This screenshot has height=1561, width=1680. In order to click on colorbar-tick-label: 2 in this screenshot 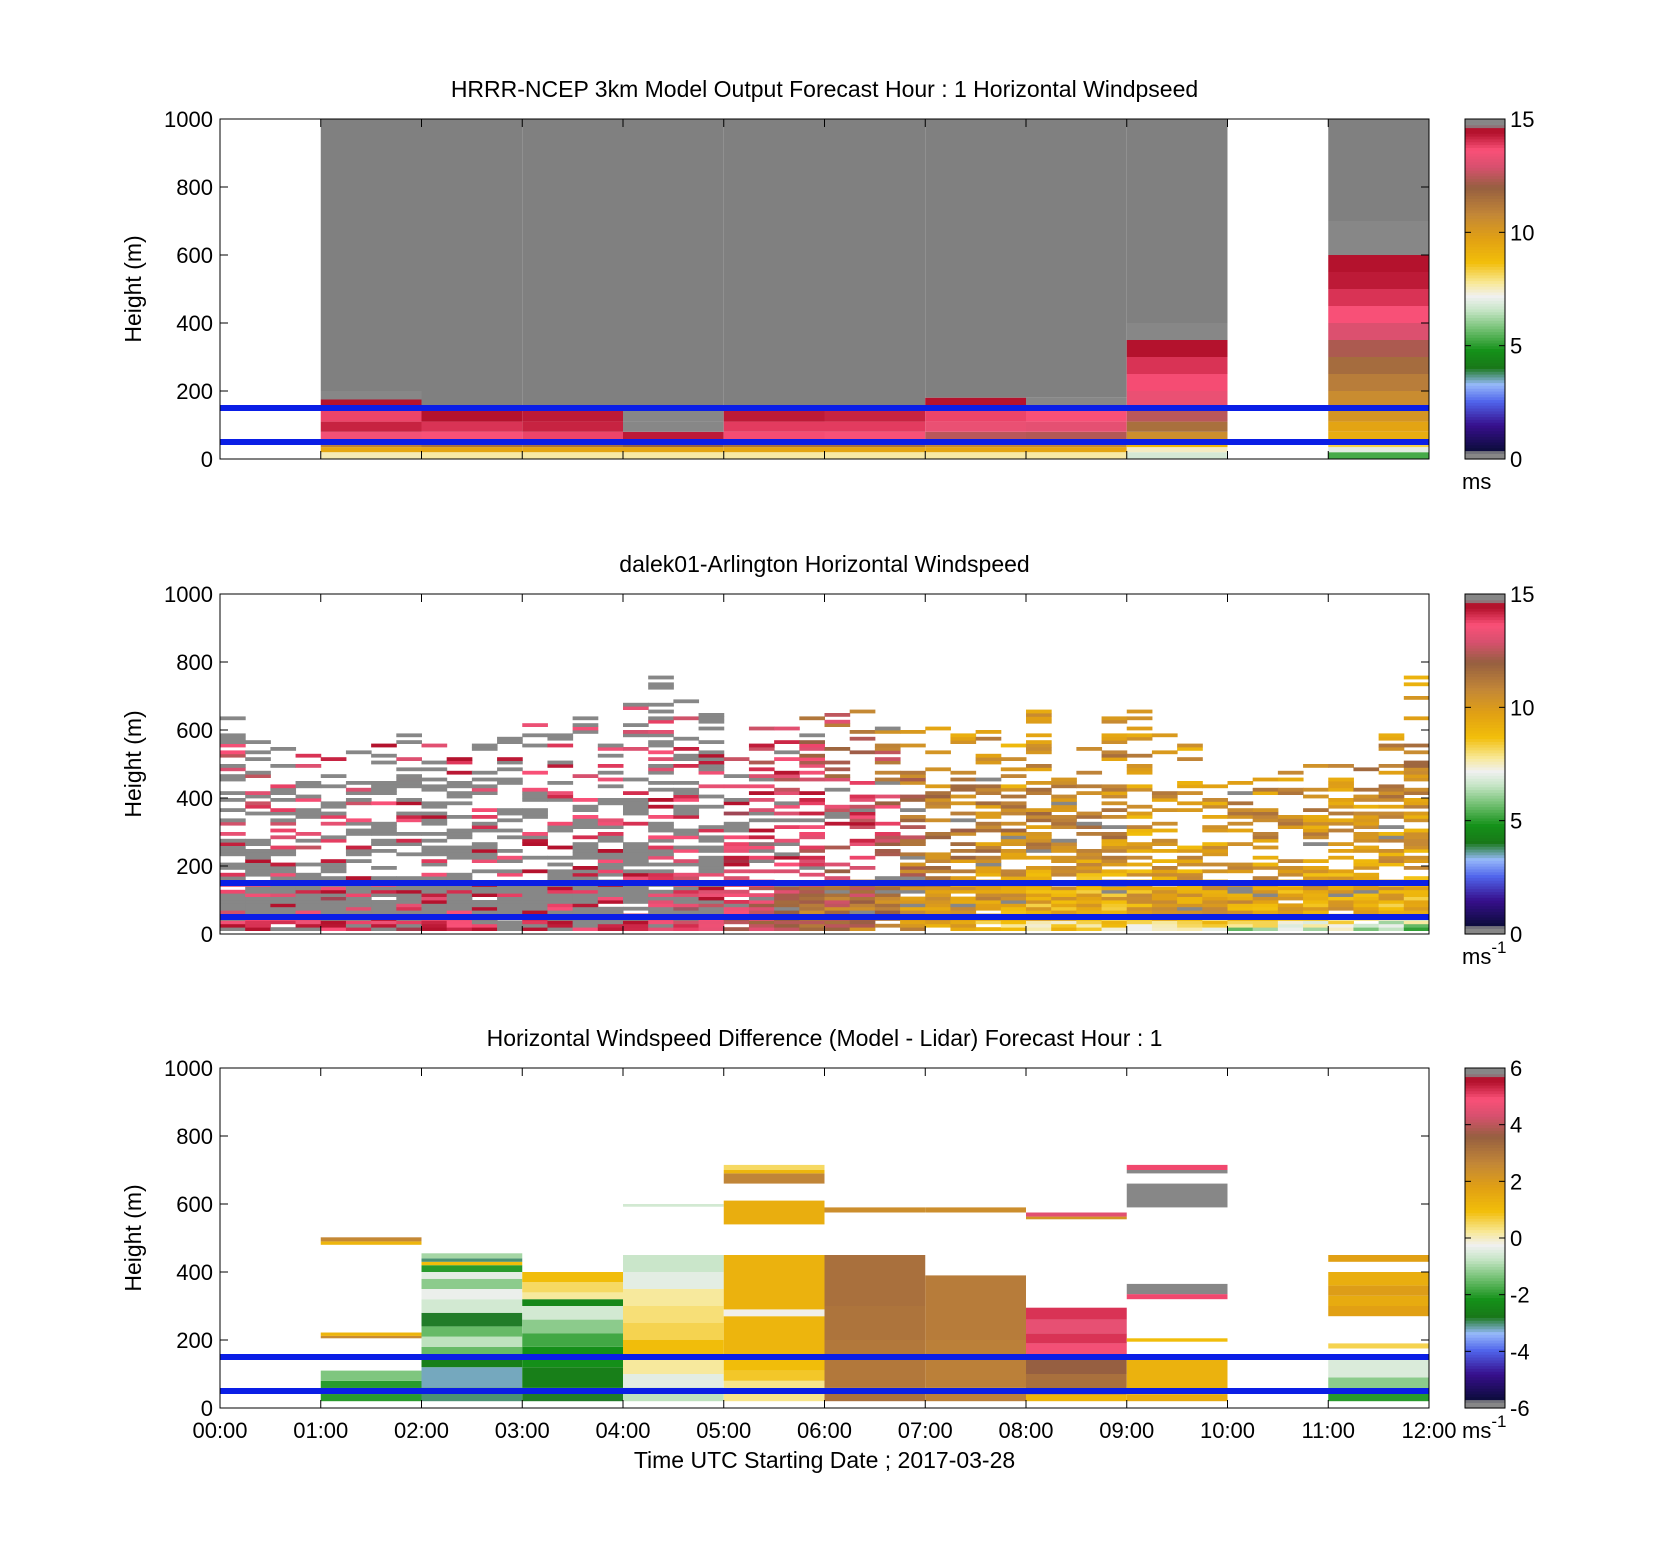, I will do `click(1516, 1181)`.